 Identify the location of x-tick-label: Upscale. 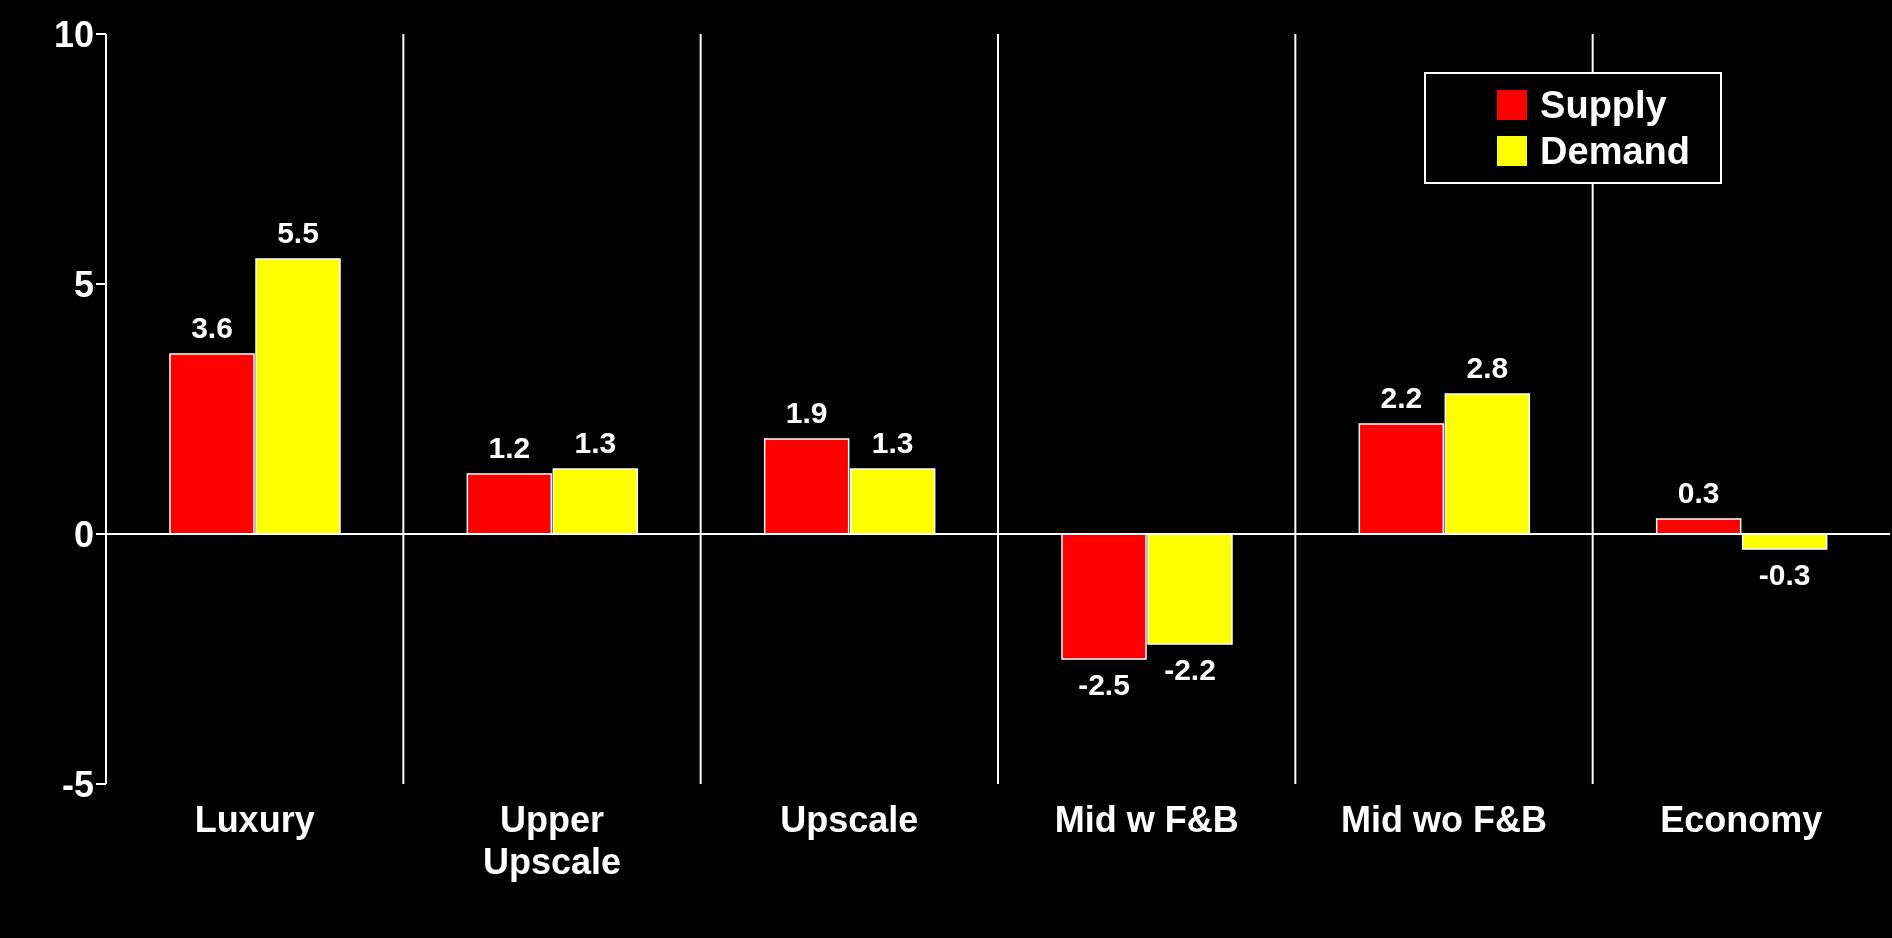
(849, 819).